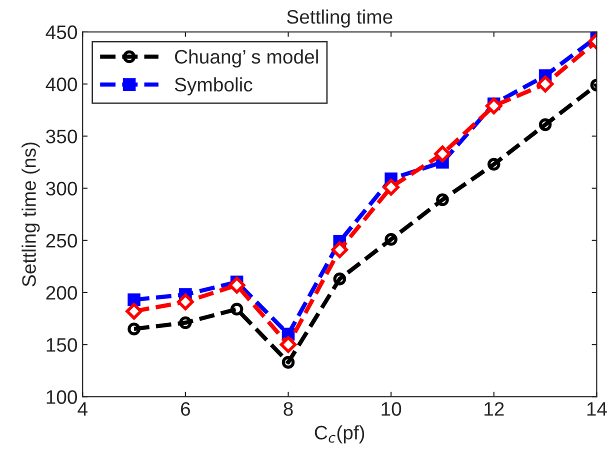  Describe the element at coordinates (31, 214) in the screenshot. I see `y-axis-title: Settling time (ns)` at that location.